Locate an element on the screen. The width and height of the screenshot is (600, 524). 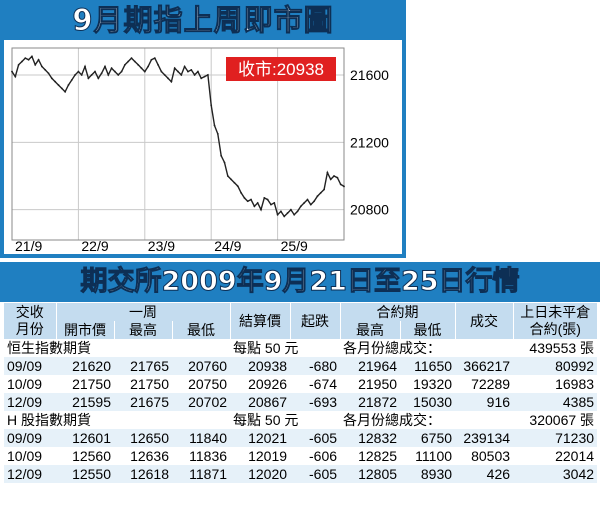
table-cell: 12805 is located at coordinates (370, 474).